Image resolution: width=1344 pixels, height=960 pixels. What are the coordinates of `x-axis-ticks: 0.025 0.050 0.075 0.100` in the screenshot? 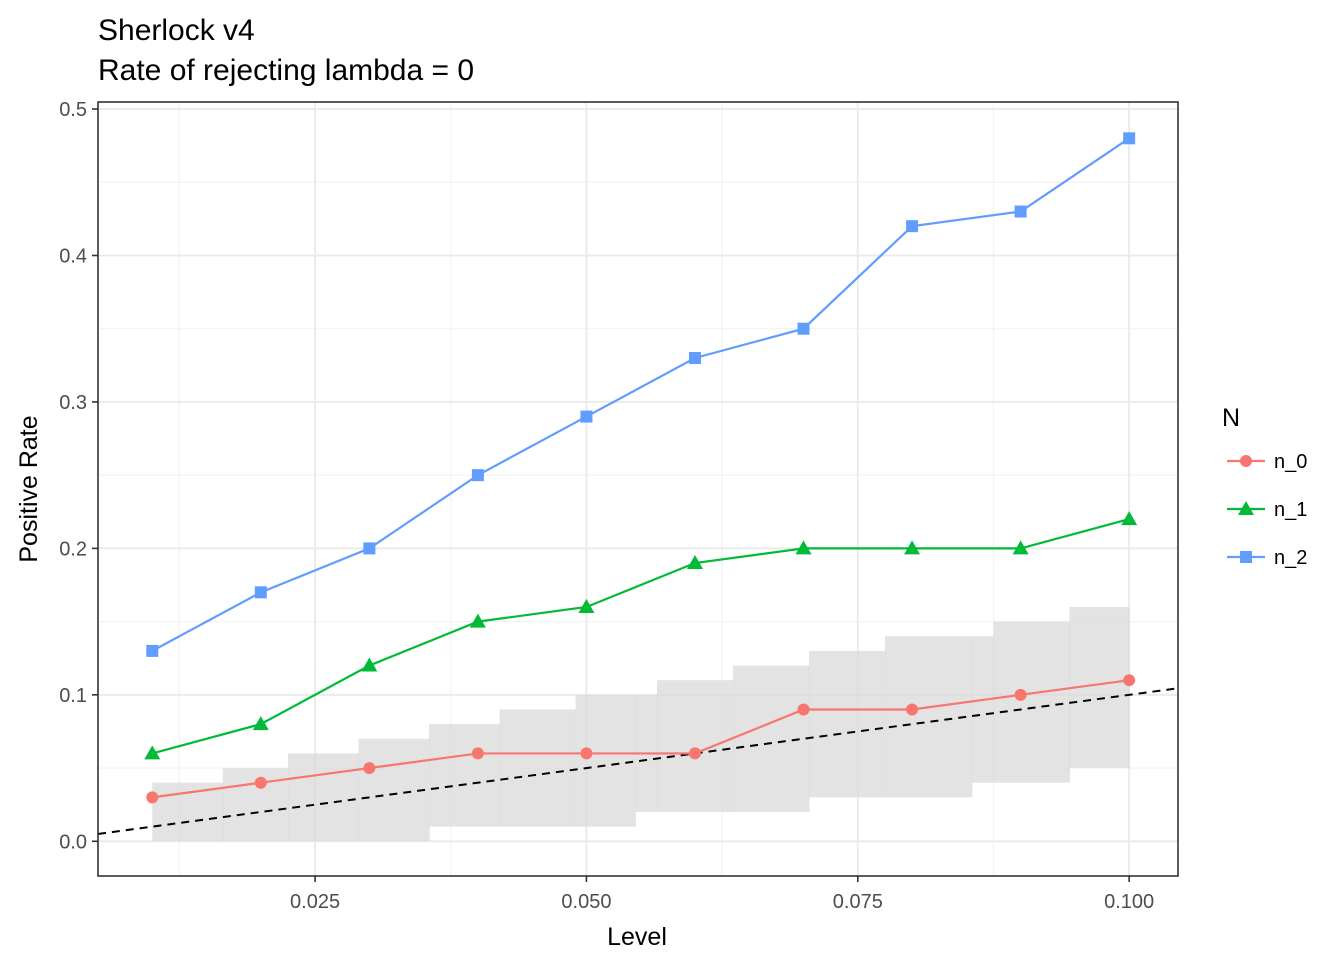 It's located at (722, 894).